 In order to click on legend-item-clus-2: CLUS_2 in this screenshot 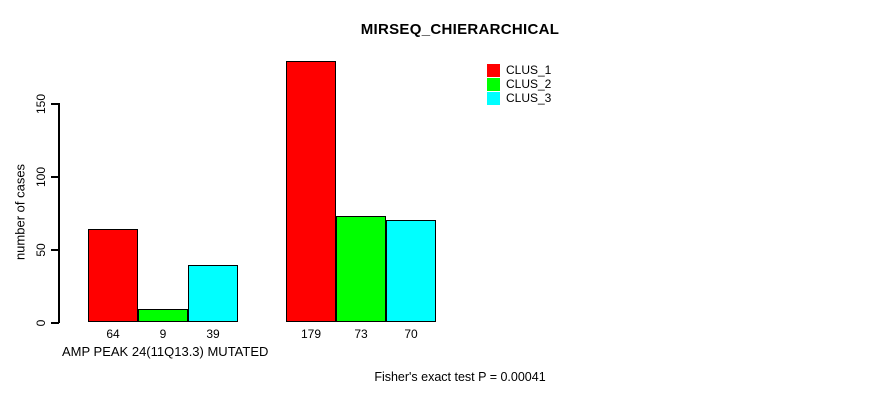, I will do `click(519, 84)`.